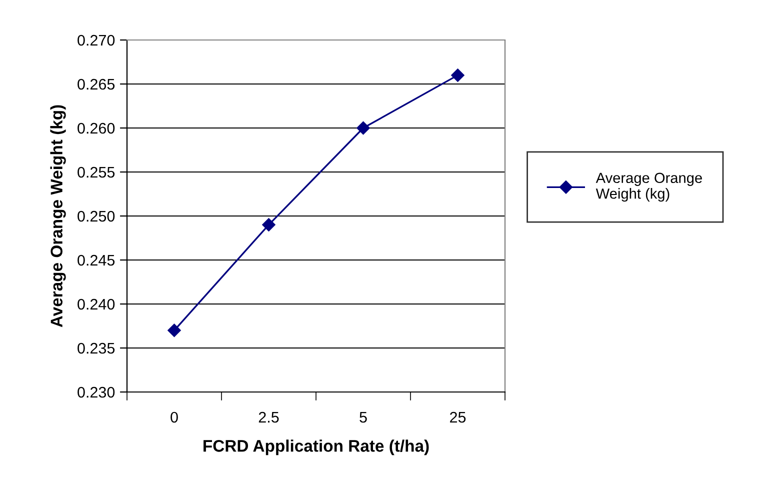  I want to click on y-tick-label: 0.235, so click(96, 348).